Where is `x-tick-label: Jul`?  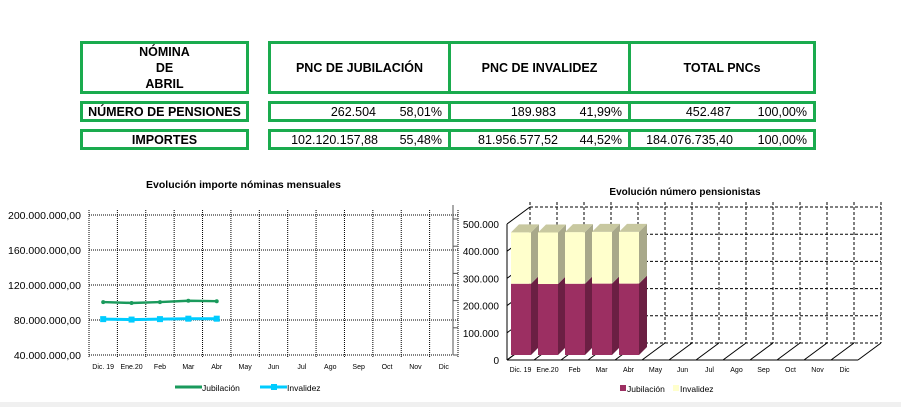
x-tick-label: Jul is located at coordinates (301, 367).